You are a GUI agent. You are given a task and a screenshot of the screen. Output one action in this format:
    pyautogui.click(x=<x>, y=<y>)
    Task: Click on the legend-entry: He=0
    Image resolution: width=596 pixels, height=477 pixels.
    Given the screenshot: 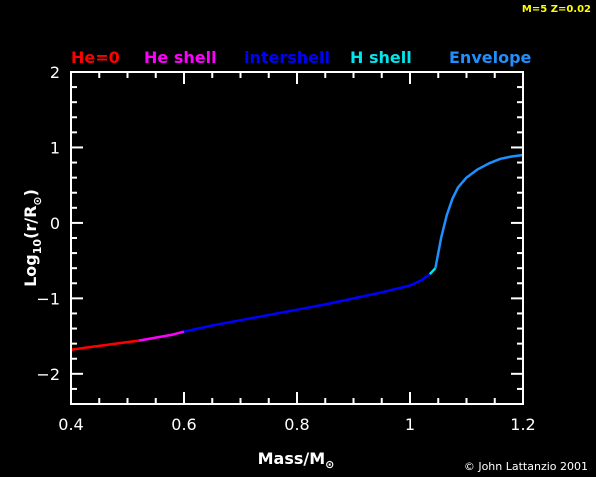 What is the action you would take?
    pyautogui.click(x=95, y=57)
    